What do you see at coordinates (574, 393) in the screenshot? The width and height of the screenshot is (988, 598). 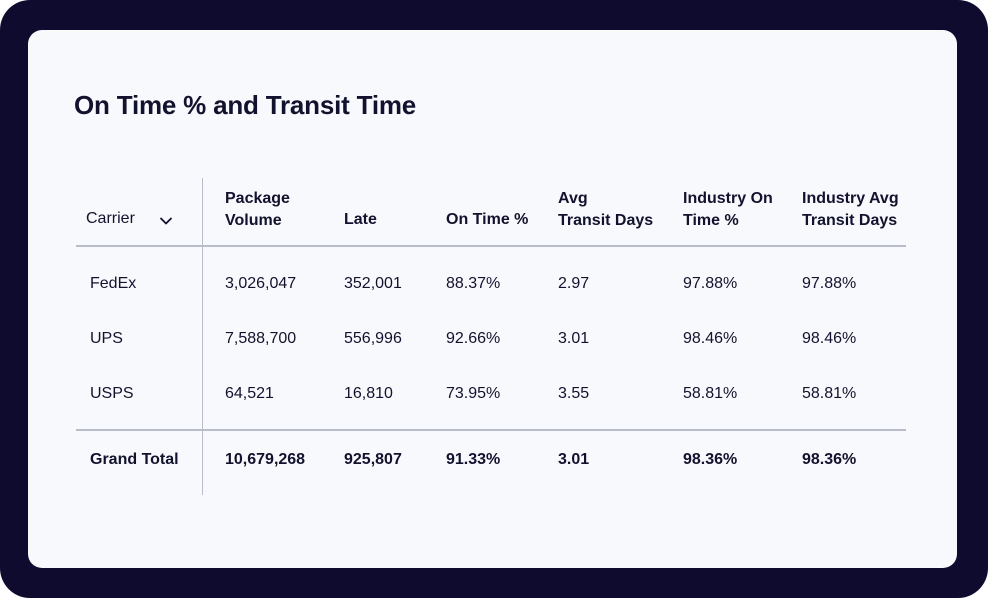 I see `row-avg-transit: 3.55` at bounding box center [574, 393].